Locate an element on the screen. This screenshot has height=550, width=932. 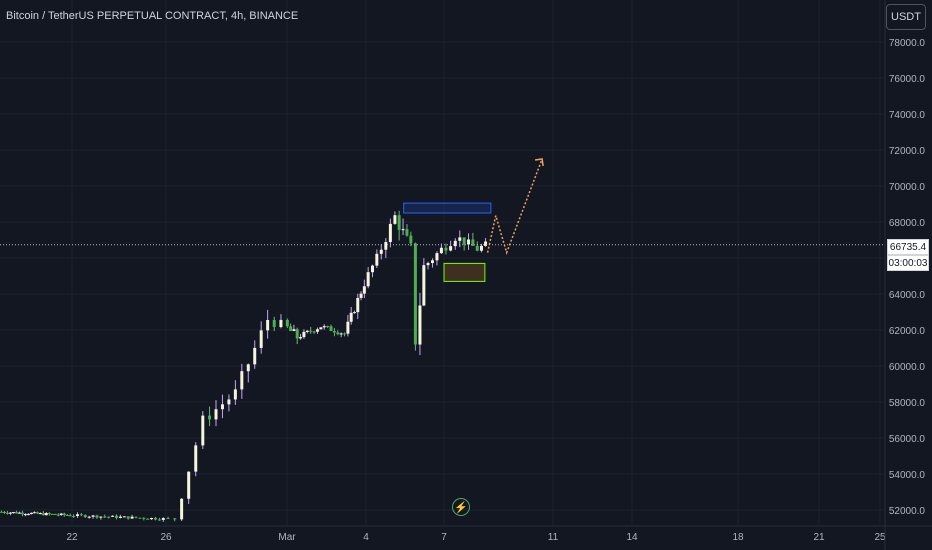
resistance-zone is located at coordinates (447, 208).